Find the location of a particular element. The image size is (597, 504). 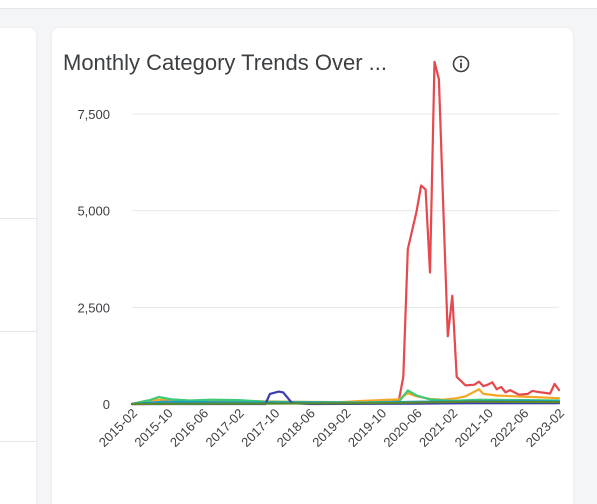

x-tick-label: 2022-06 is located at coordinates (509, 428).